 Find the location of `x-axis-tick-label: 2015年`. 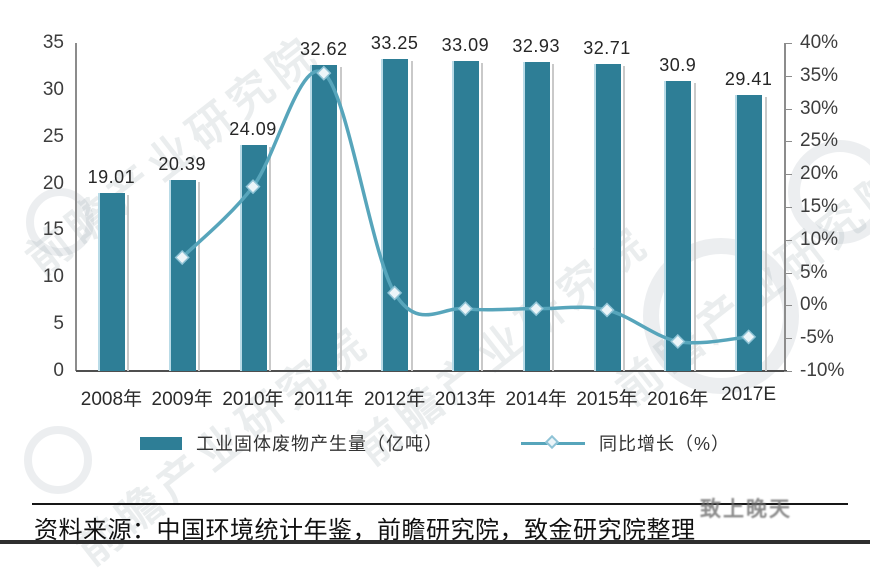

x-axis-tick-label: 2015年 is located at coordinates (607, 399).